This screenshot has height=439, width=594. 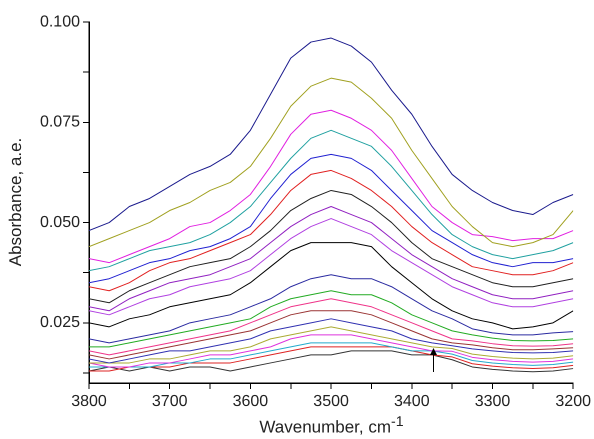 What do you see at coordinates (16, 202) in the screenshot?
I see `y-axis-title: Absorbance, a.e.` at bounding box center [16, 202].